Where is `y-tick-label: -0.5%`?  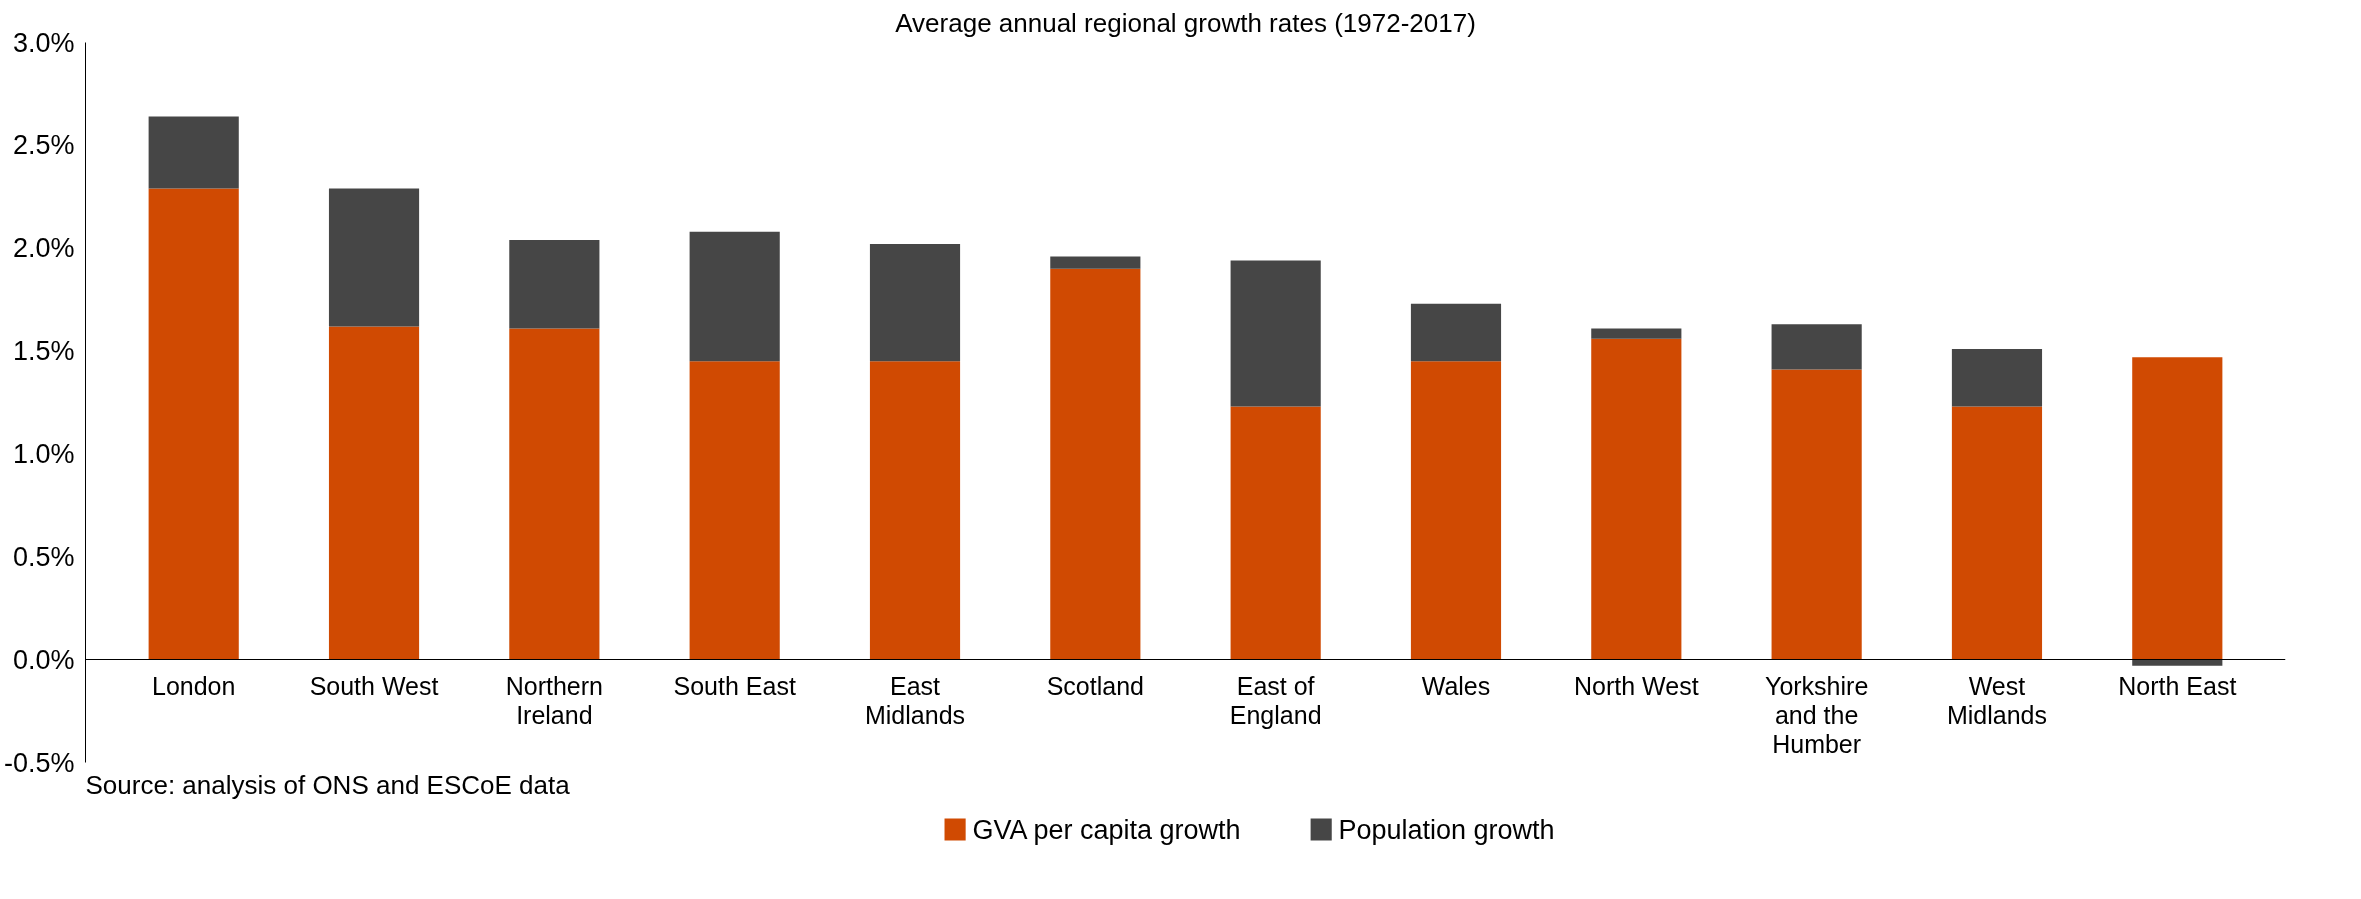 y-tick-label: -0.5% is located at coordinates (39, 762).